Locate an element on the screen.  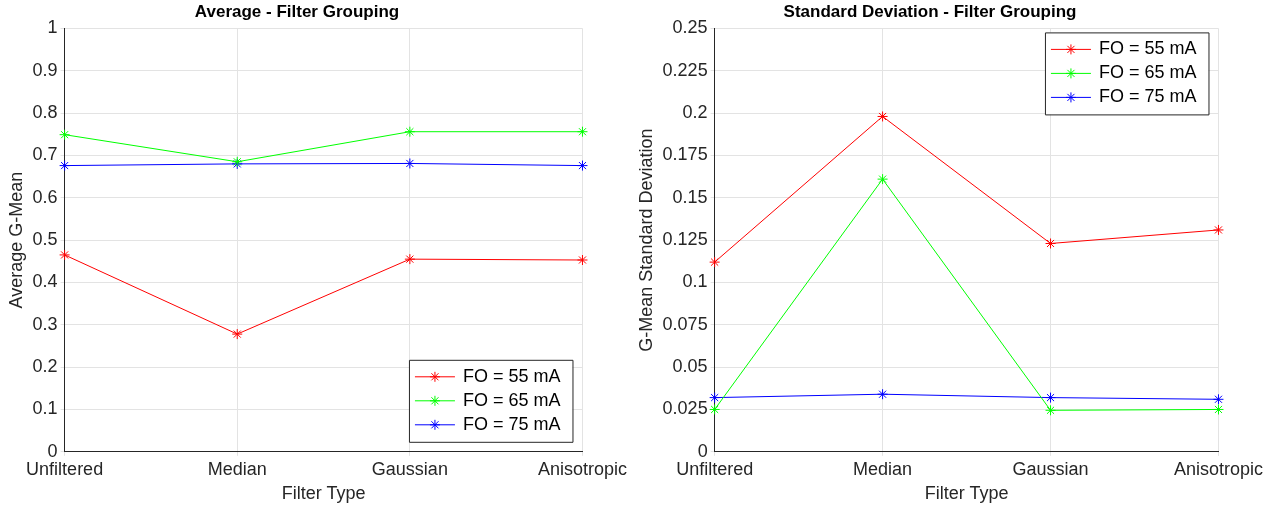
y-tick-label: 0.5 is located at coordinates (45, 239).